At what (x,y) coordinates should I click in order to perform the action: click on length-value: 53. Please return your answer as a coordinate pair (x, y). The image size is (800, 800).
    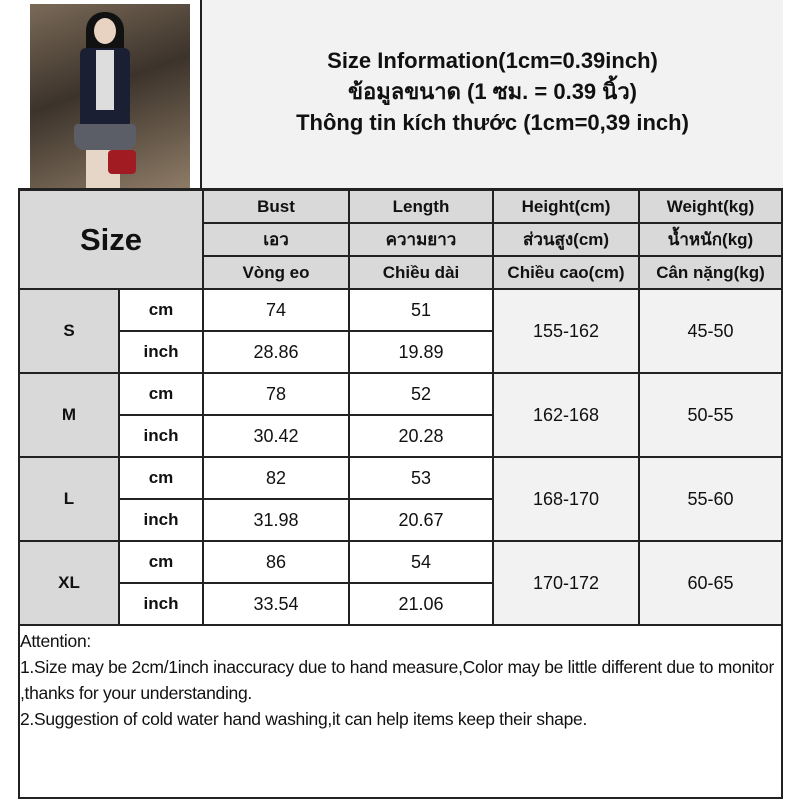
    Looking at the image, I should click on (421, 478).